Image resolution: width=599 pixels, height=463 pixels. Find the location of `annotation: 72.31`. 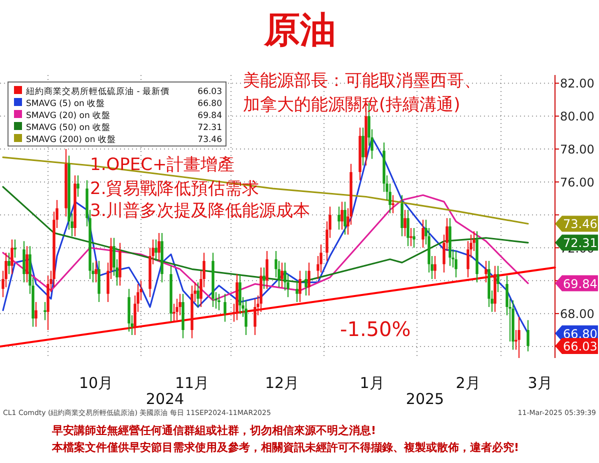

annotation: 72.31 is located at coordinates (210, 128).